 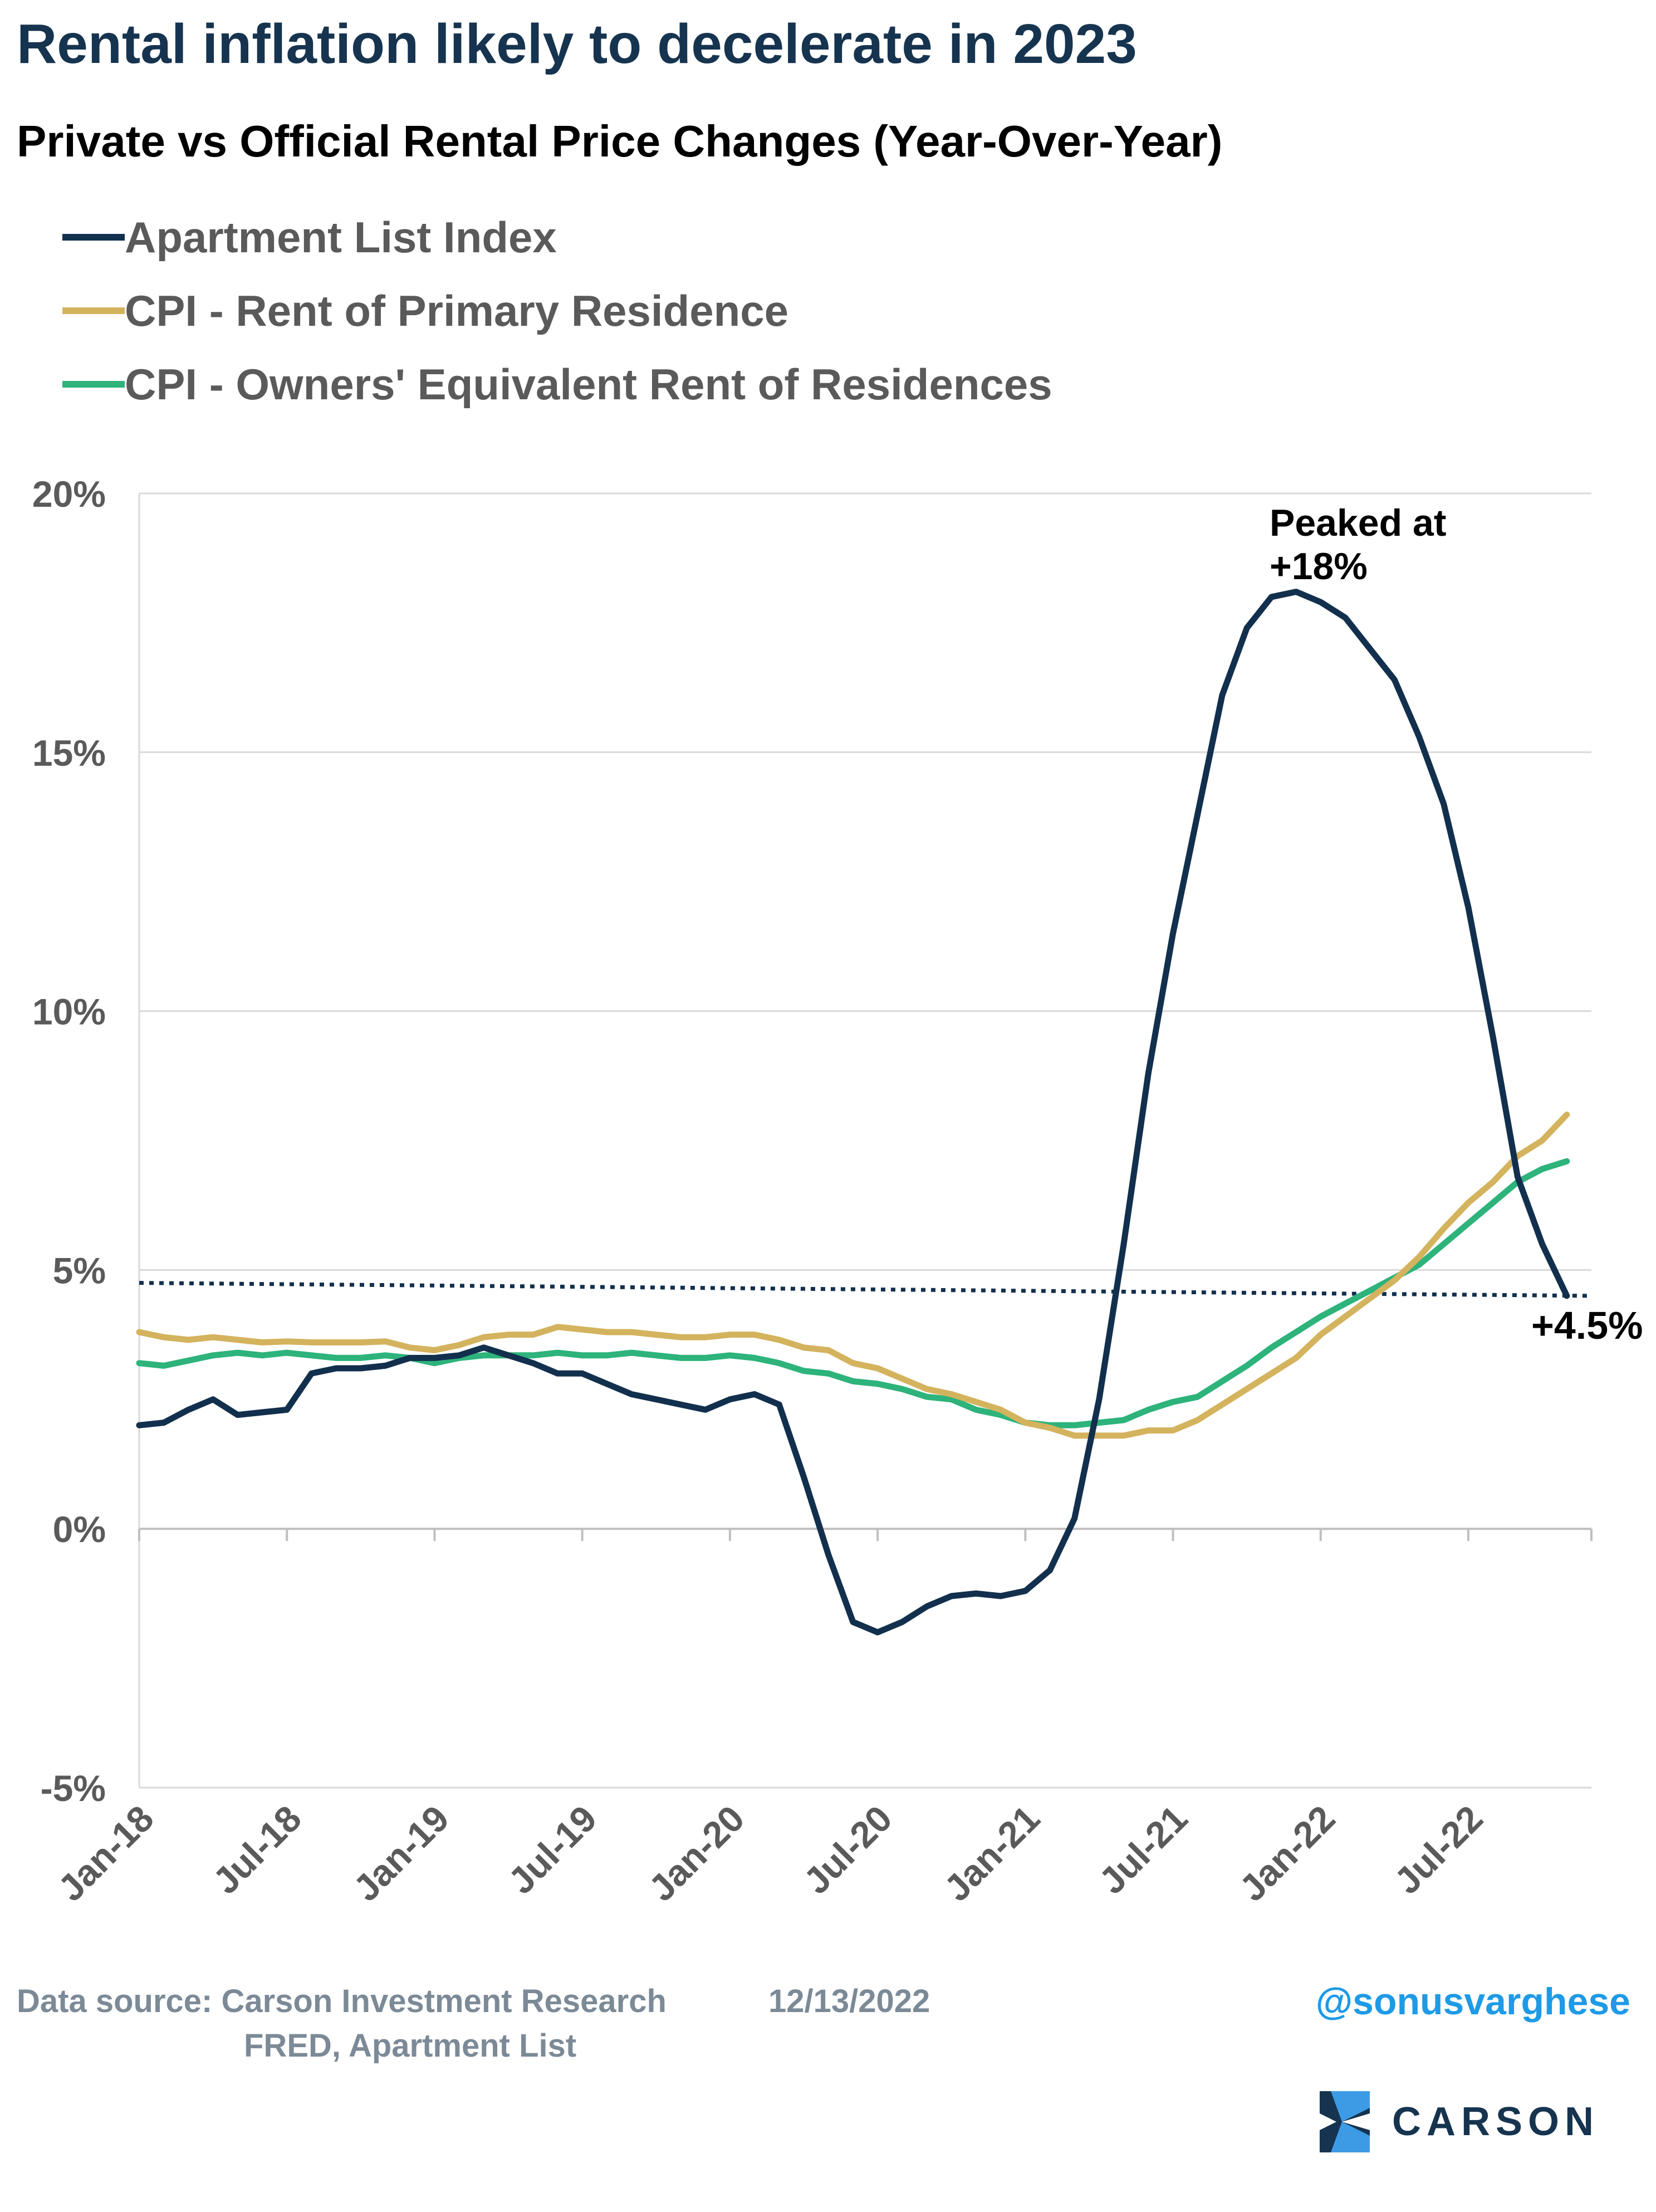 I want to click on publish-date: 12/13/2022, so click(x=849, y=2001).